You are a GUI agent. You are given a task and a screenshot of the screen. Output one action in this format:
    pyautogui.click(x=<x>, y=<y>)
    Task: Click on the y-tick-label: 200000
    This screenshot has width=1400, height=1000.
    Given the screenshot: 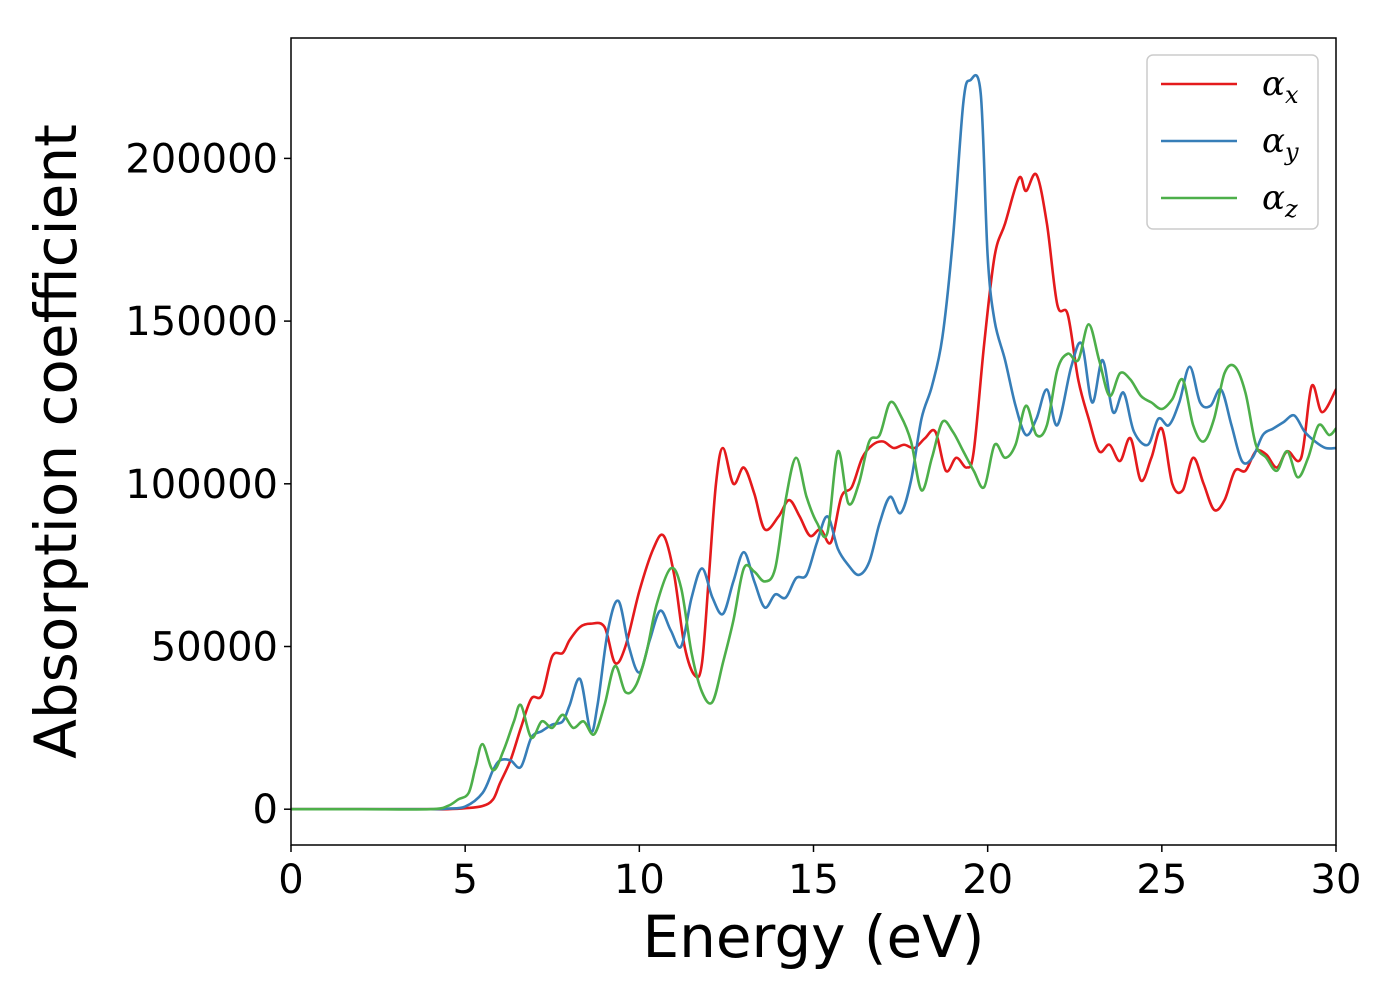 What is the action you would take?
    pyautogui.click(x=201, y=159)
    